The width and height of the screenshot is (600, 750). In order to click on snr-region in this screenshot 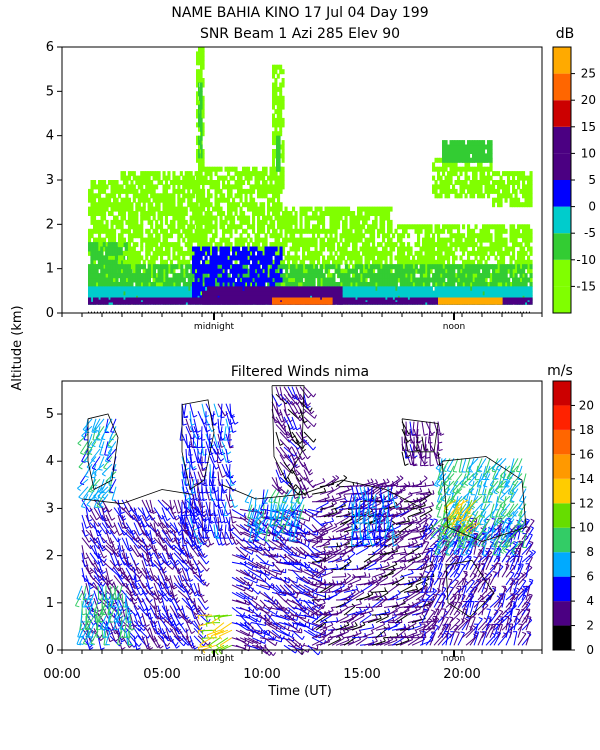, I will do `click(278, 153)`.